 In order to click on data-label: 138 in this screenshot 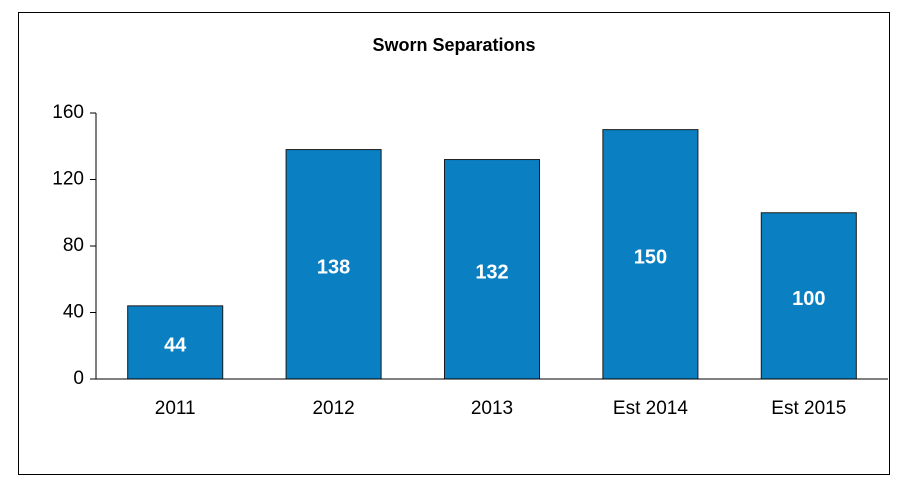, I will do `click(333, 268)`.